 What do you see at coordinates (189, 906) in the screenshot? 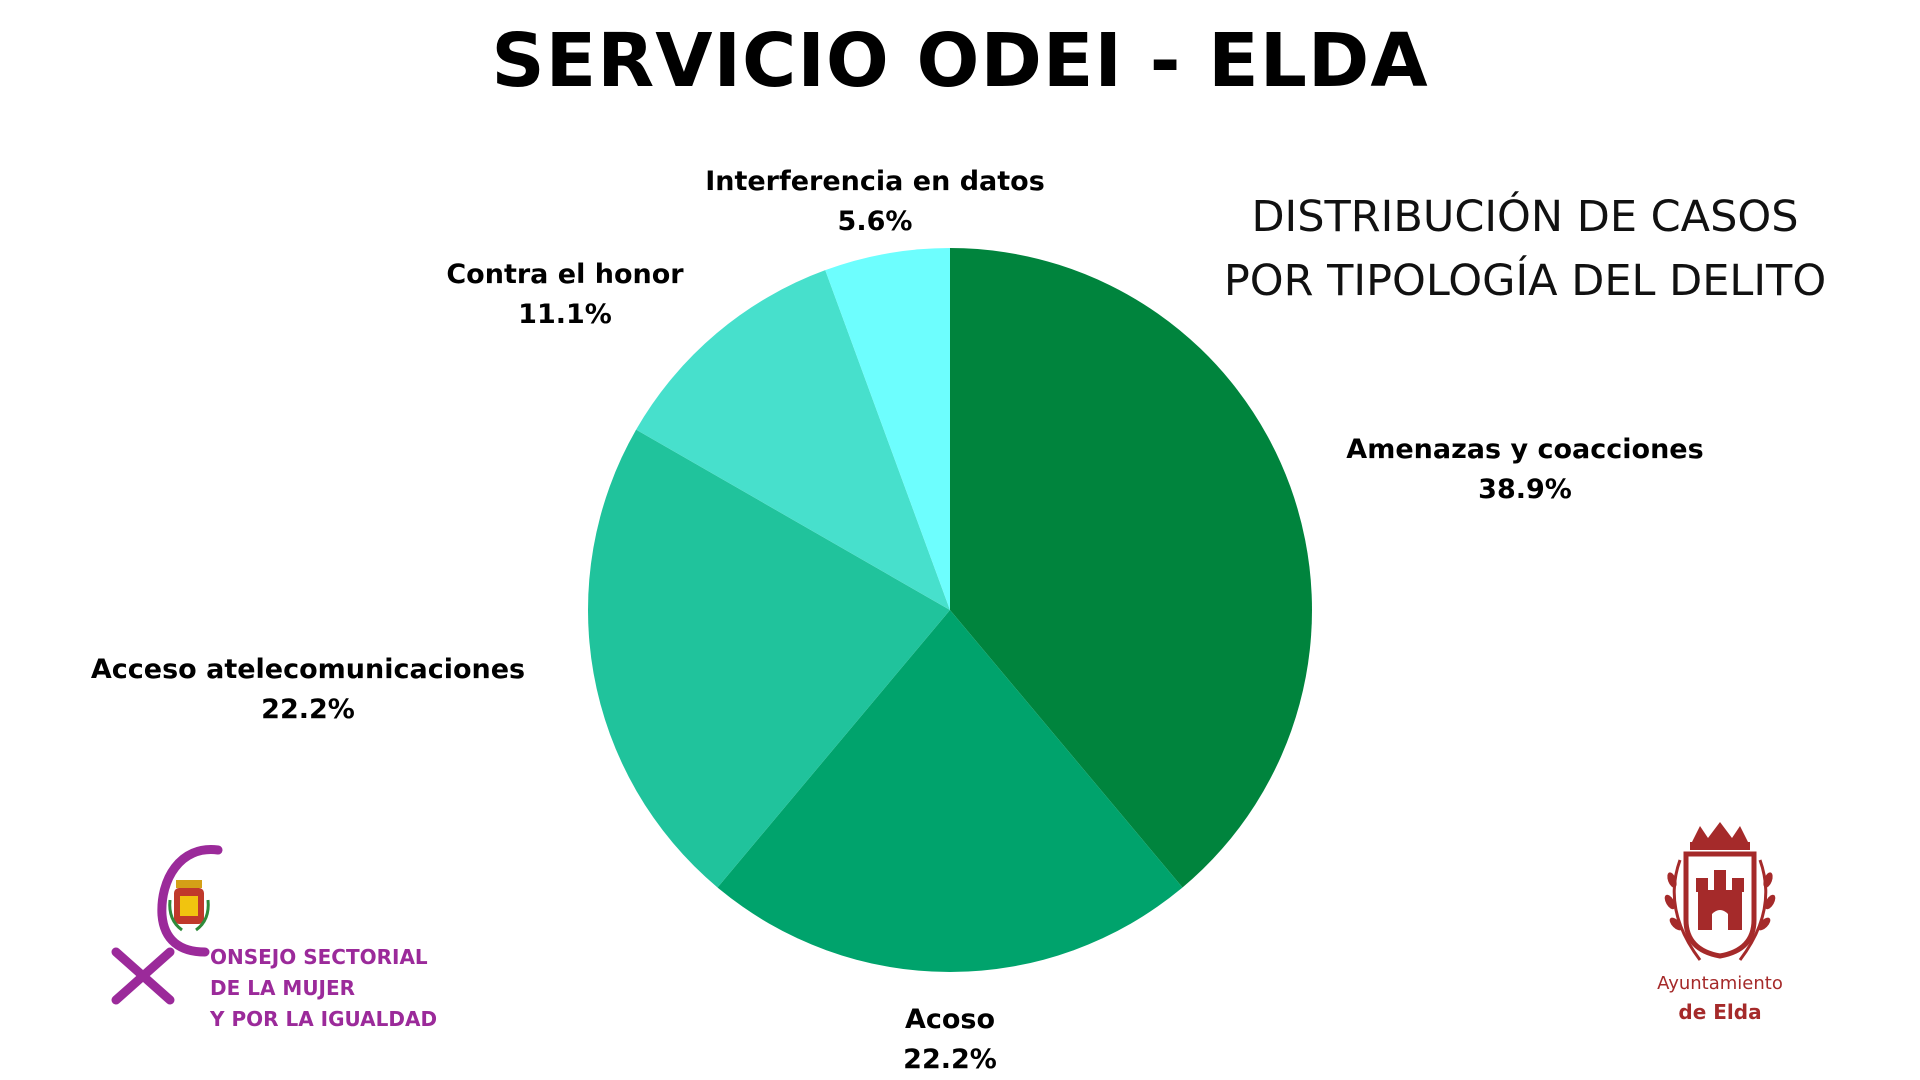
I see `coat-of-arms-icon` at bounding box center [189, 906].